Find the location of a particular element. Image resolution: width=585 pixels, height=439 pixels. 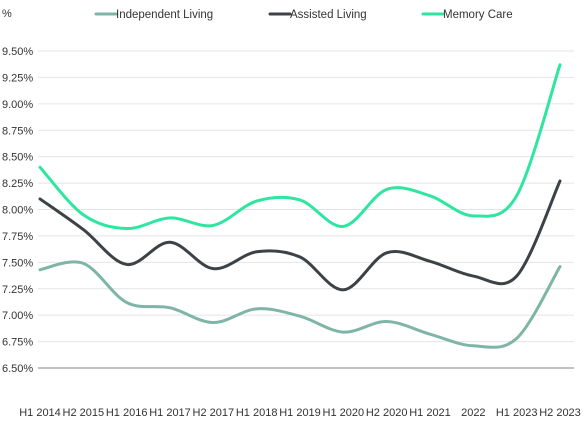

y-tick-label: 8.25% is located at coordinates (17, 184).